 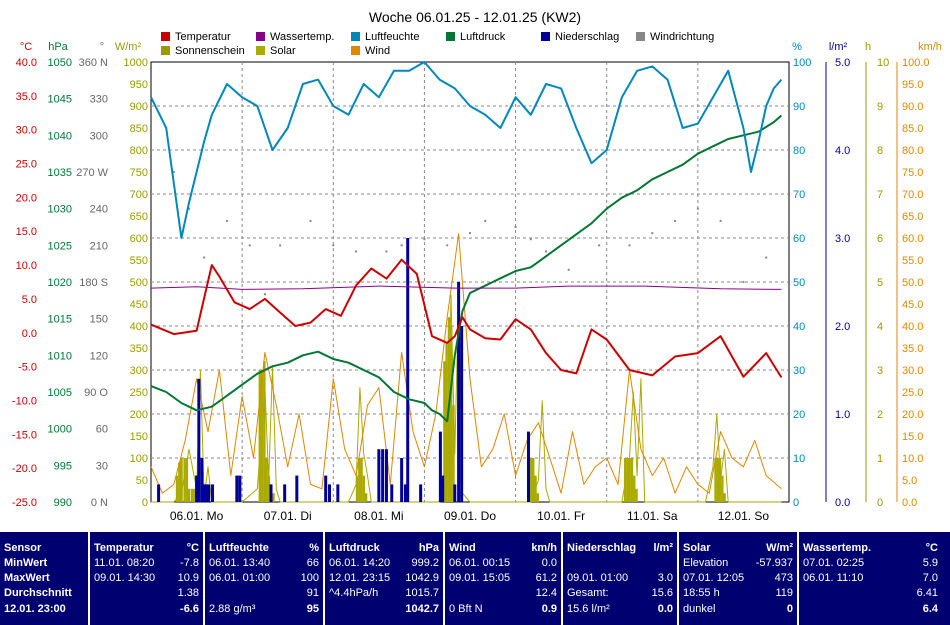 I want to click on solar-tick-label: 150, so click(x=139, y=437).